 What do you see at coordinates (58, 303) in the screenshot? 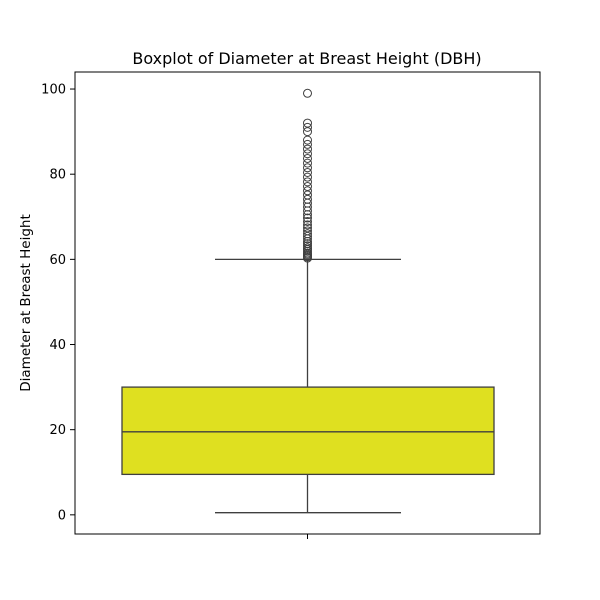
I see `y-axis: 0 20 40 60 80 100` at bounding box center [58, 303].